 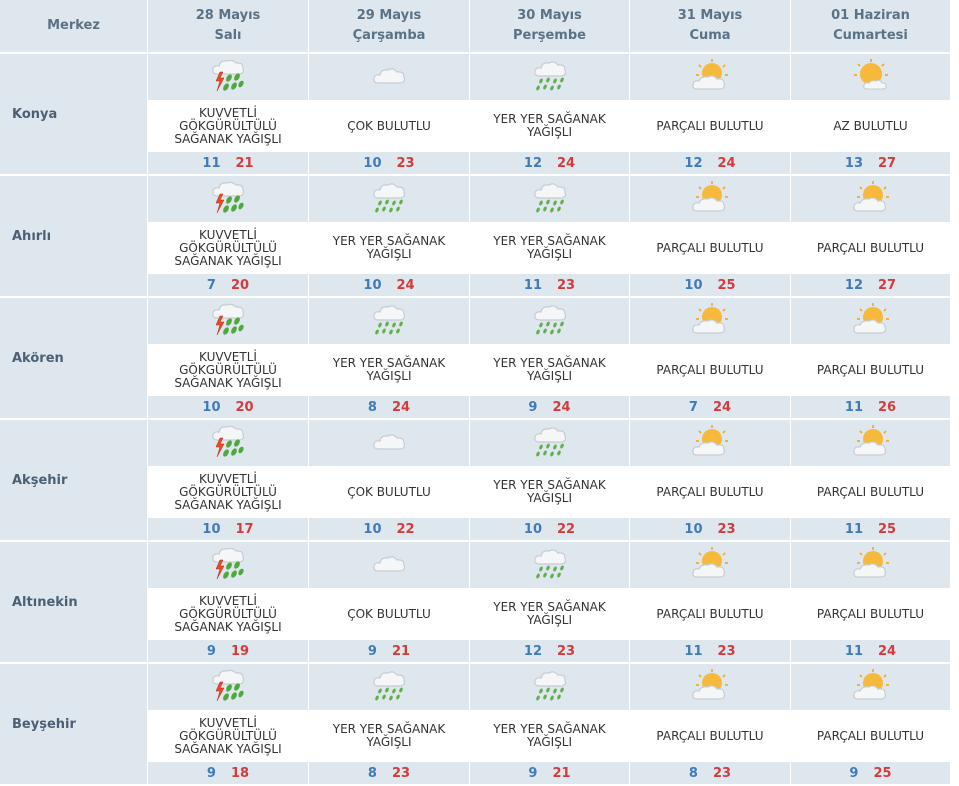 I want to click on min-temperature: 13, so click(x=853, y=163).